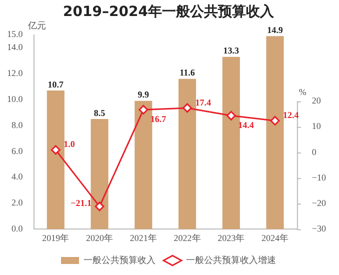 This screenshot has width=339, height=275. What do you see at coordinates (231, 51) in the screenshot?
I see `data-label: 13.3` at bounding box center [231, 51].